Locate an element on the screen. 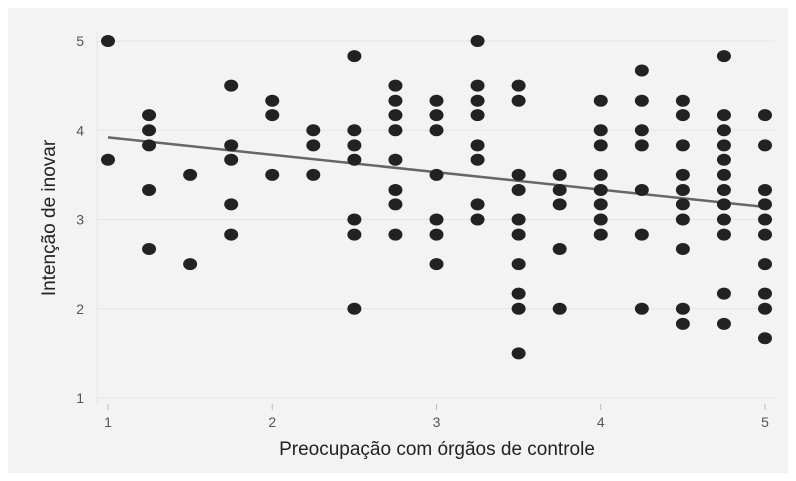 The image size is (796, 481). x-tick-label: 4 is located at coordinates (601, 422).